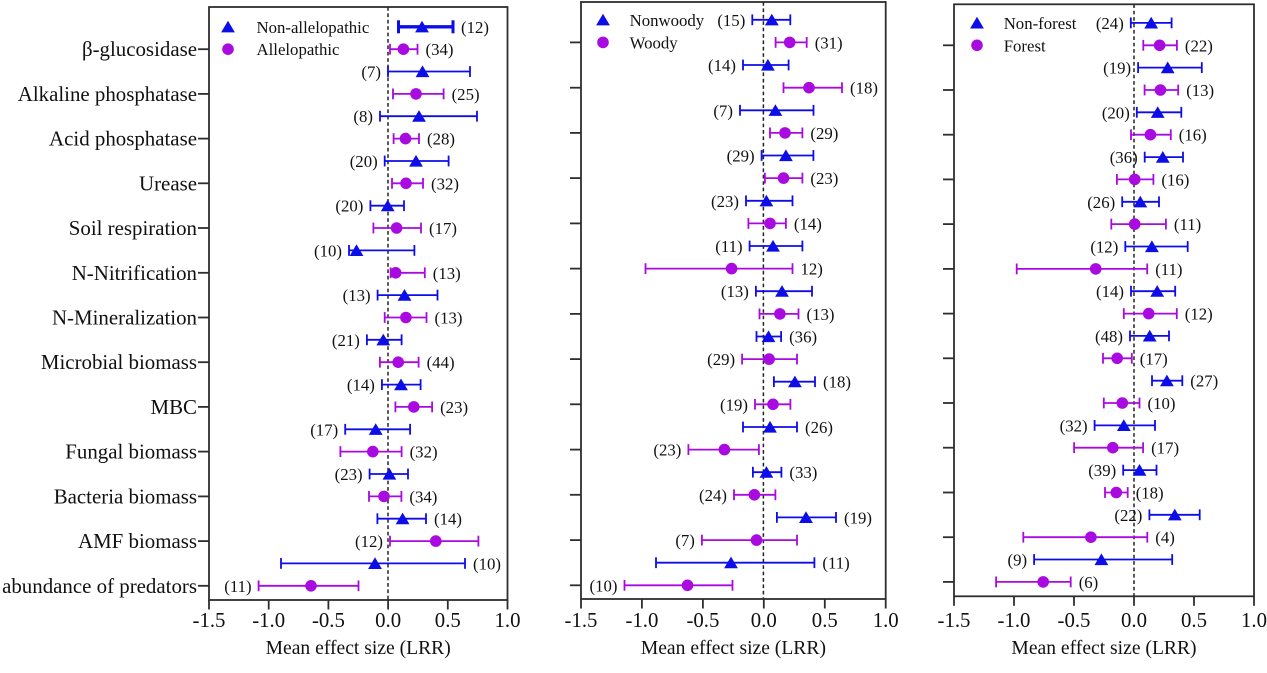 This screenshot has width=1267, height=673. I want to click on svg-text: Woody, so click(654, 42).